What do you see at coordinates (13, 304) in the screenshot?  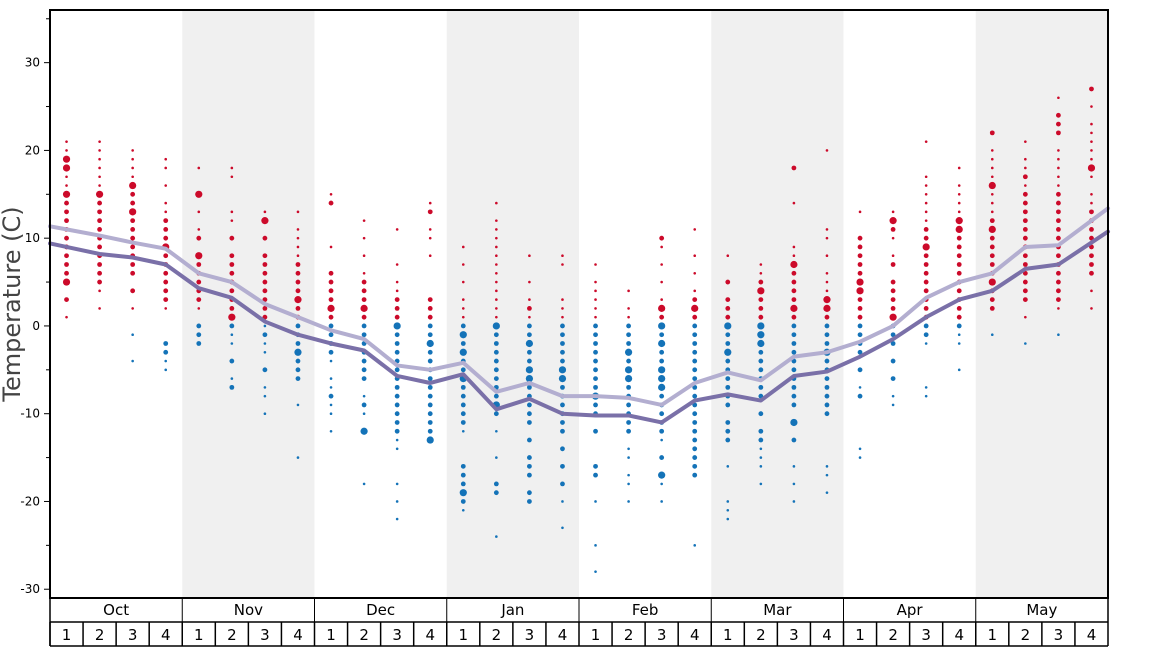 I see `y-axis-title: Temperature (C)` at bounding box center [13, 304].